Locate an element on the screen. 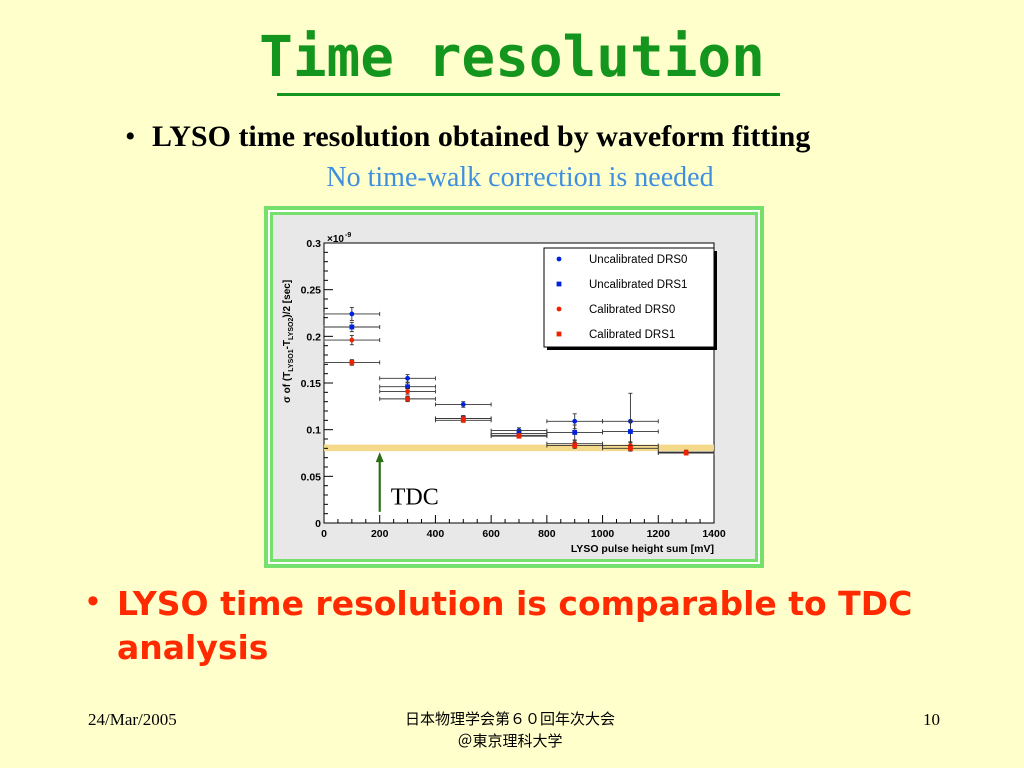 The width and height of the screenshot is (1024, 768). y-tick-label: 0 is located at coordinates (318, 524).